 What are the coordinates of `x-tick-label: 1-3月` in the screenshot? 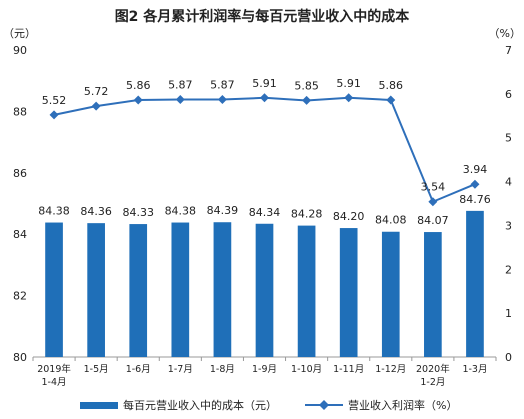 It's located at (474, 369).